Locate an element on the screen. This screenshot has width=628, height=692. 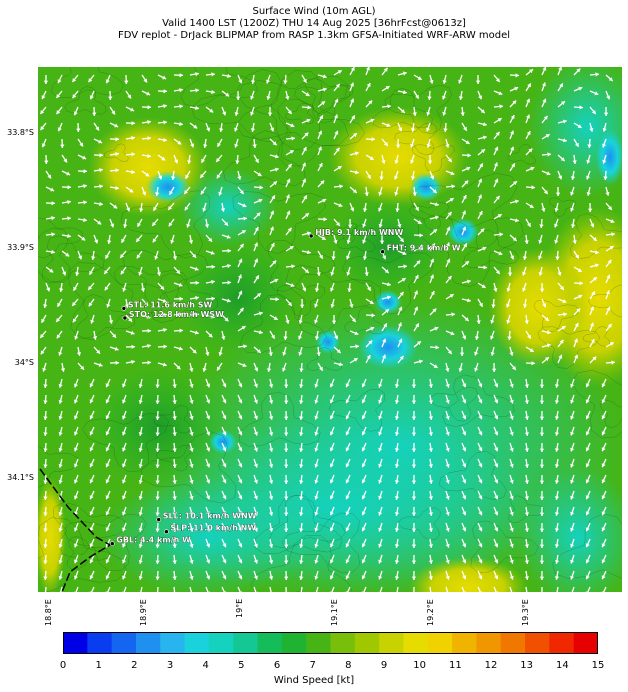
station-sll: SLL: 10.1 km/h WNW is located at coordinates (206, 516).